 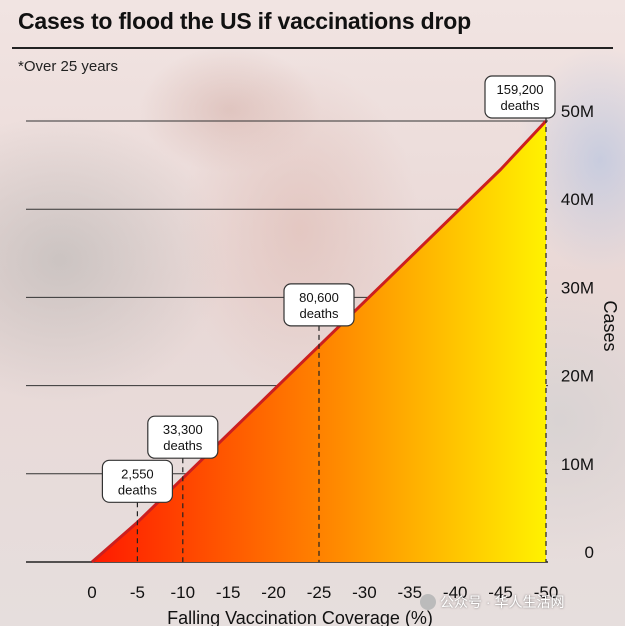 I want to click on x-tick-labels: 0 -5 -10 -15 -20 -25 -30 -35 -40 -45 -50, so click(x=322, y=592).